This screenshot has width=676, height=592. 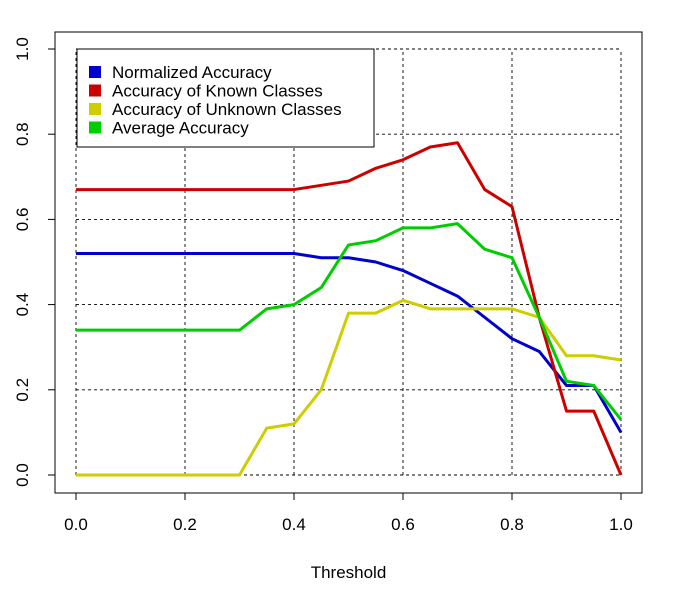 What do you see at coordinates (621, 524) in the screenshot?
I see `x-tick-label: 1.0` at bounding box center [621, 524].